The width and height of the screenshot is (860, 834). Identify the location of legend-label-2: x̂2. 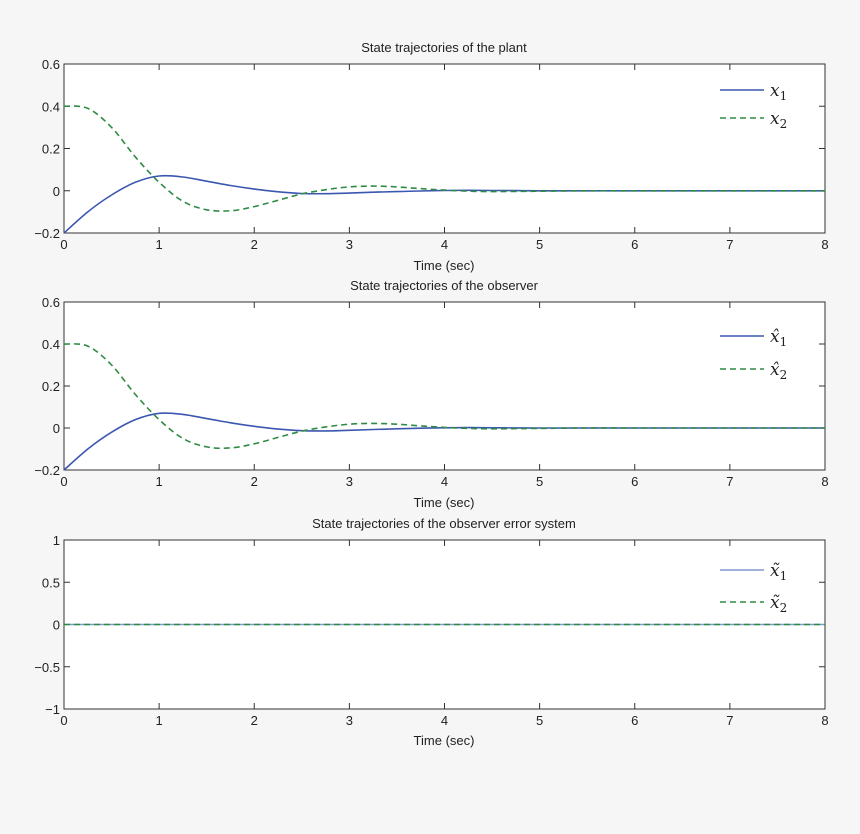
(778, 371).